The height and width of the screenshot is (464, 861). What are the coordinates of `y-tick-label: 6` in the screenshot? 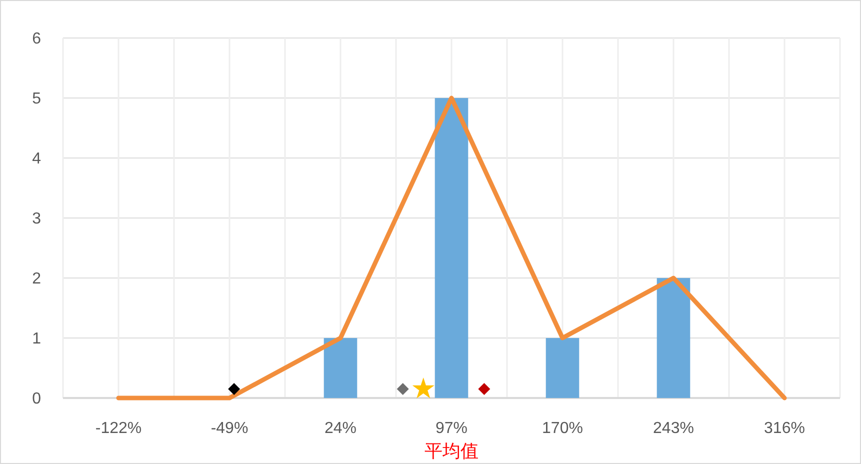 It's located at (37, 39).